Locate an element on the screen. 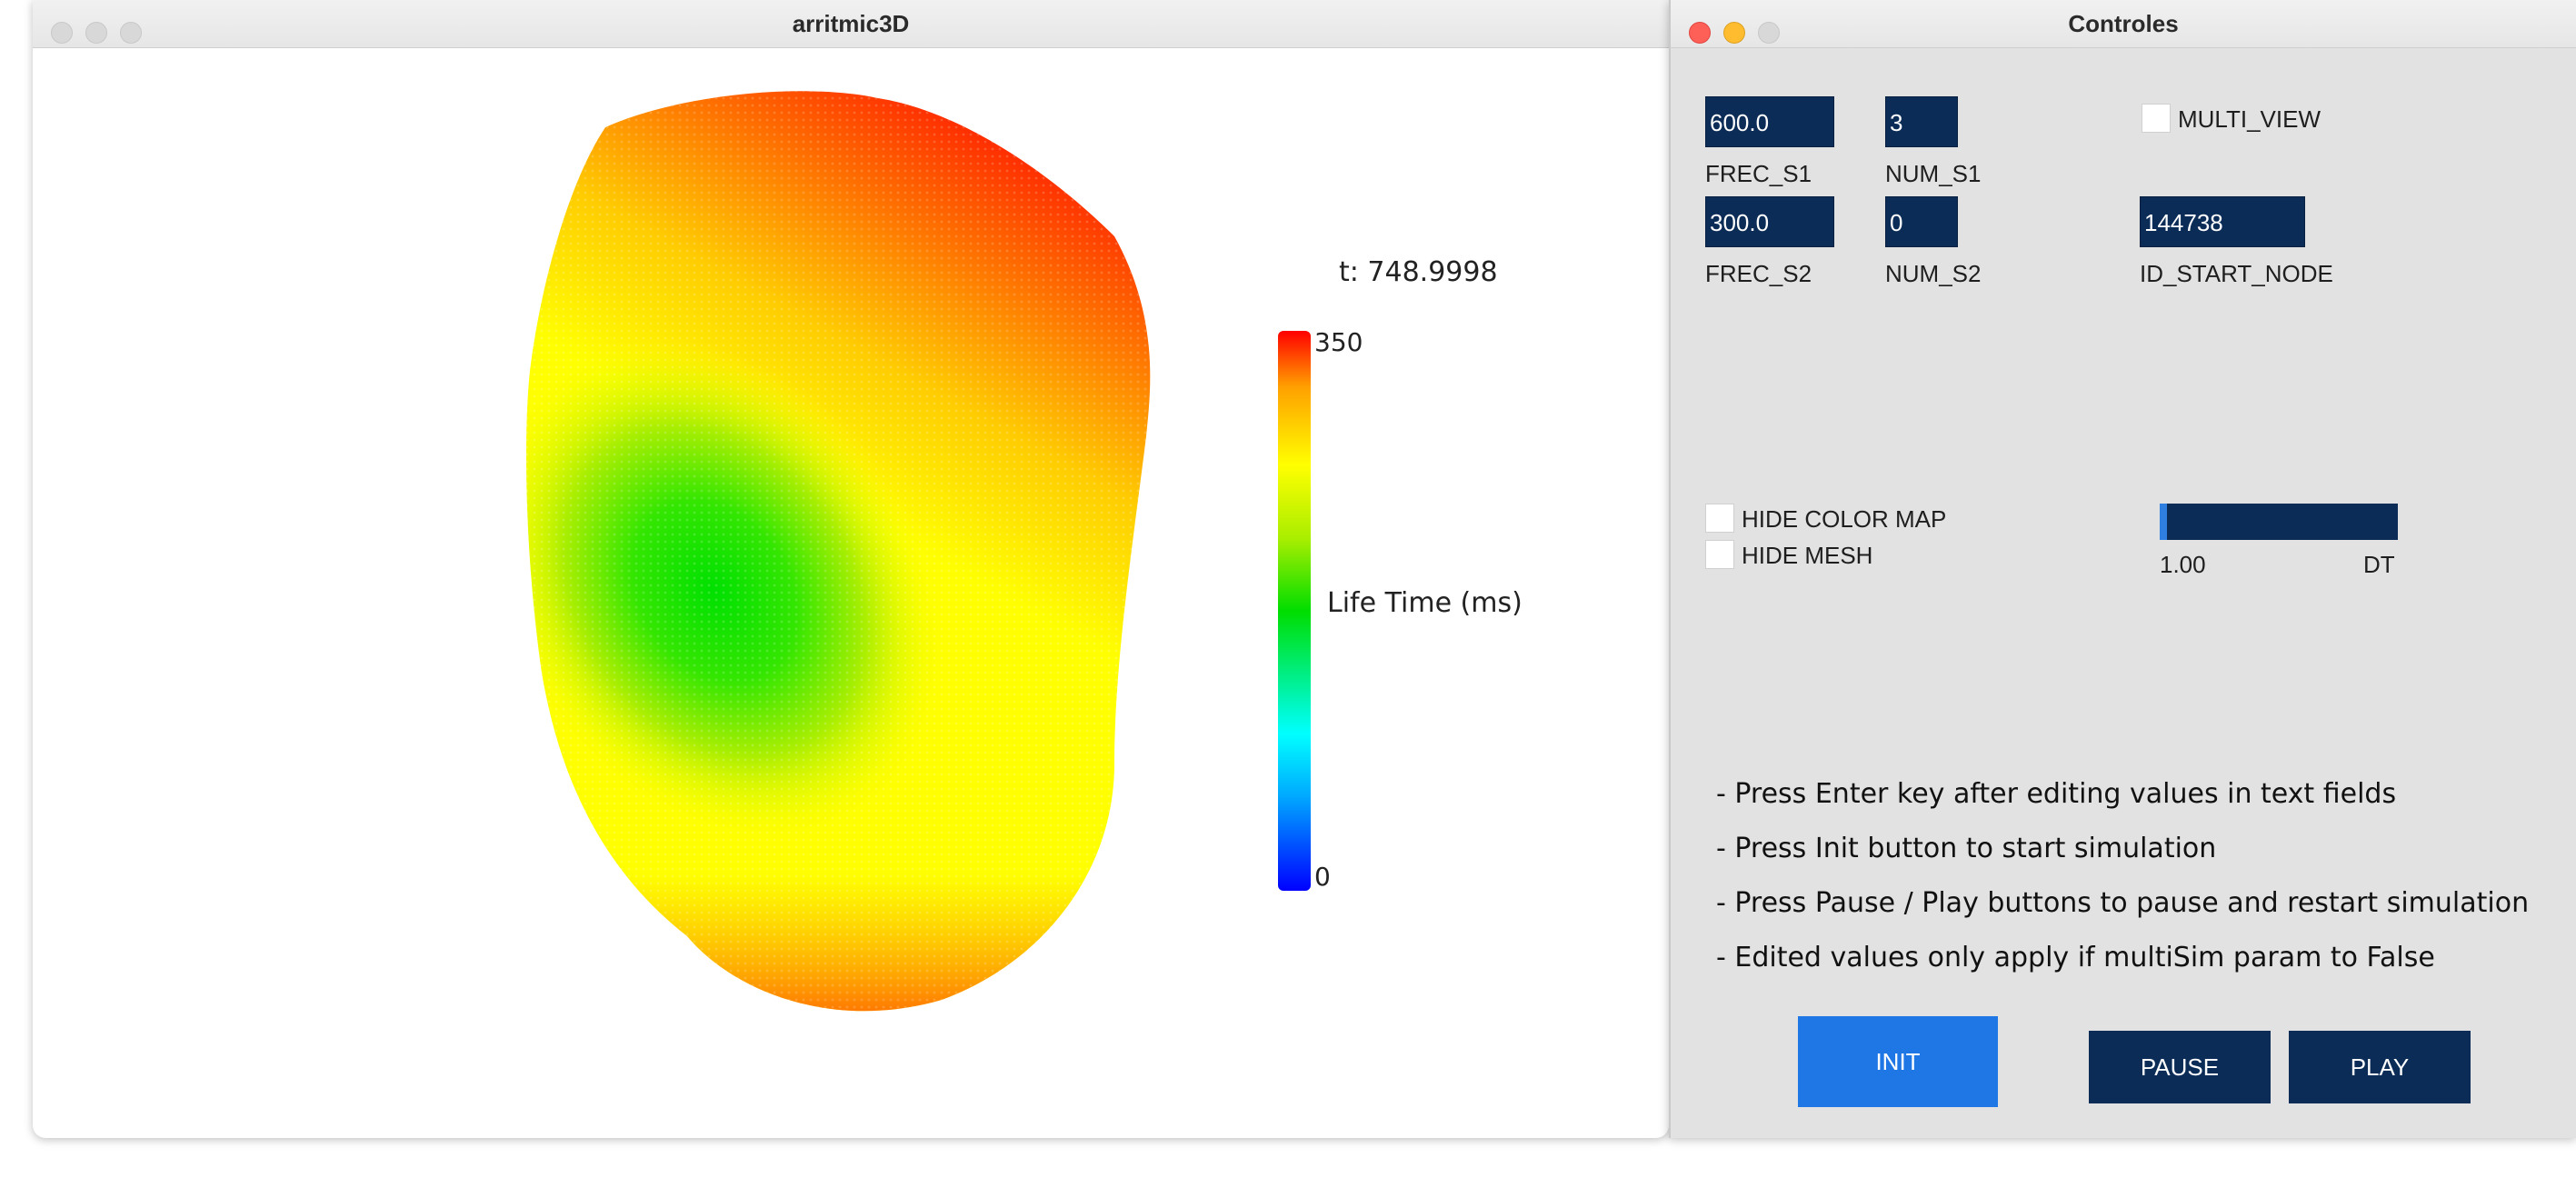 The height and width of the screenshot is (1178, 2576). hide-color-map-label: HIDE COLOR MAP is located at coordinates (1844, 519).